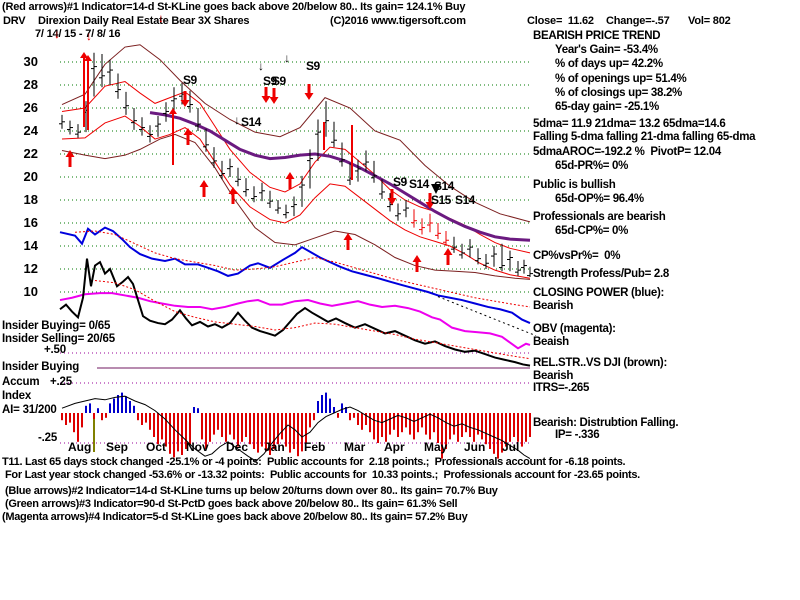  I want to click on month-label: Jun, so click(475, 447).